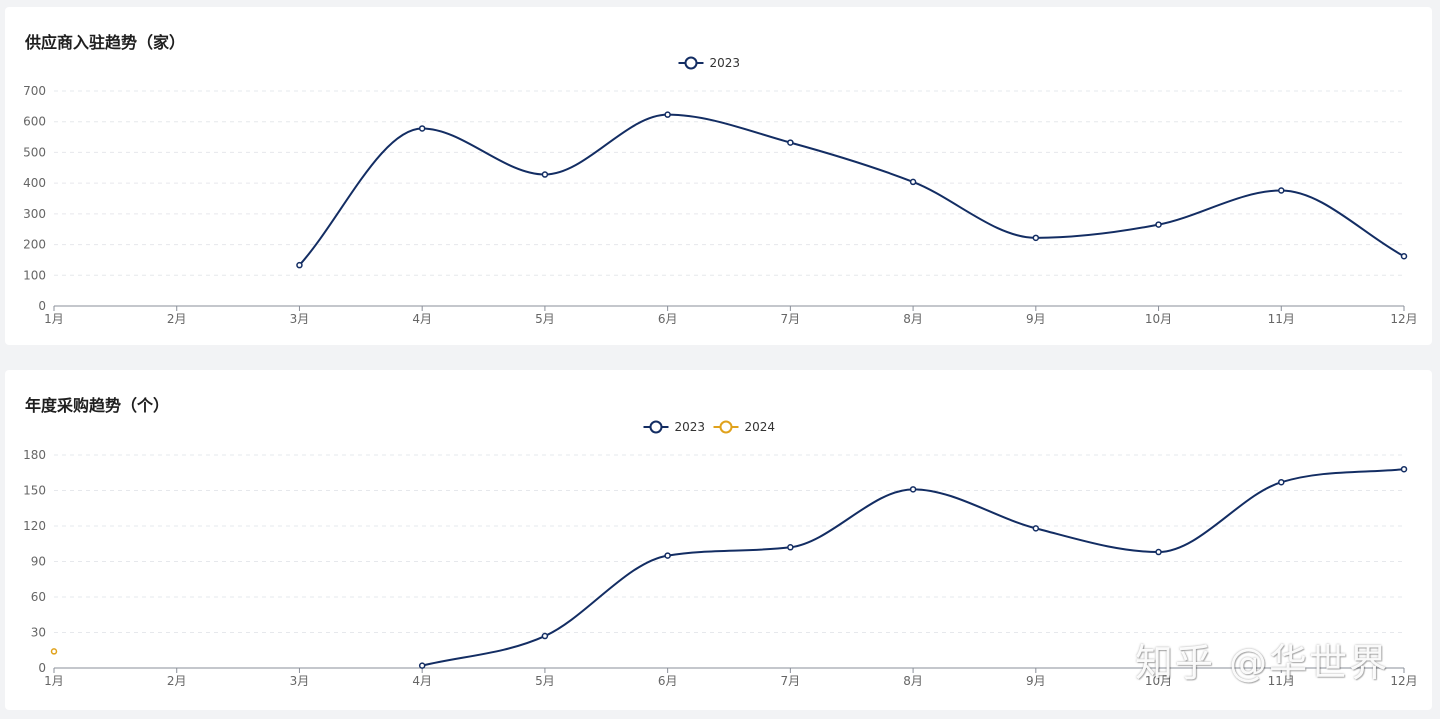 This screenshot has width=1440, height=719. Describe the element at coordinates (34, 275) in the screenshot. I see `y-tick-label: 100` at that location.